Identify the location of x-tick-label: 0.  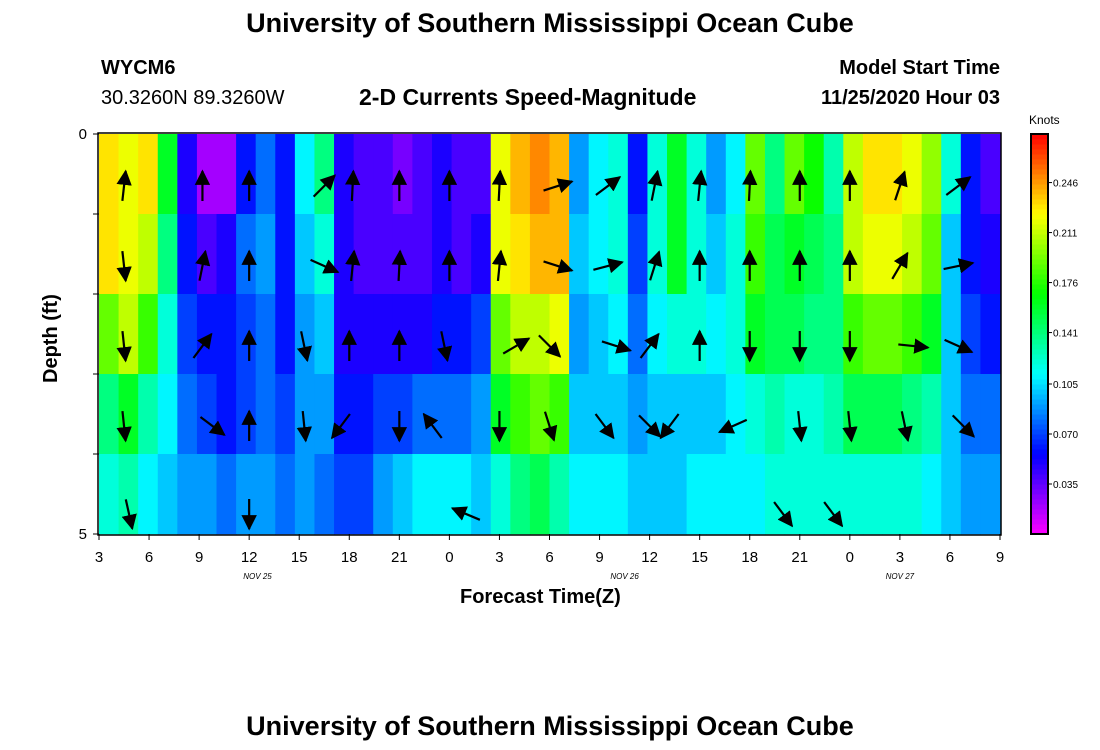
(850, 557).